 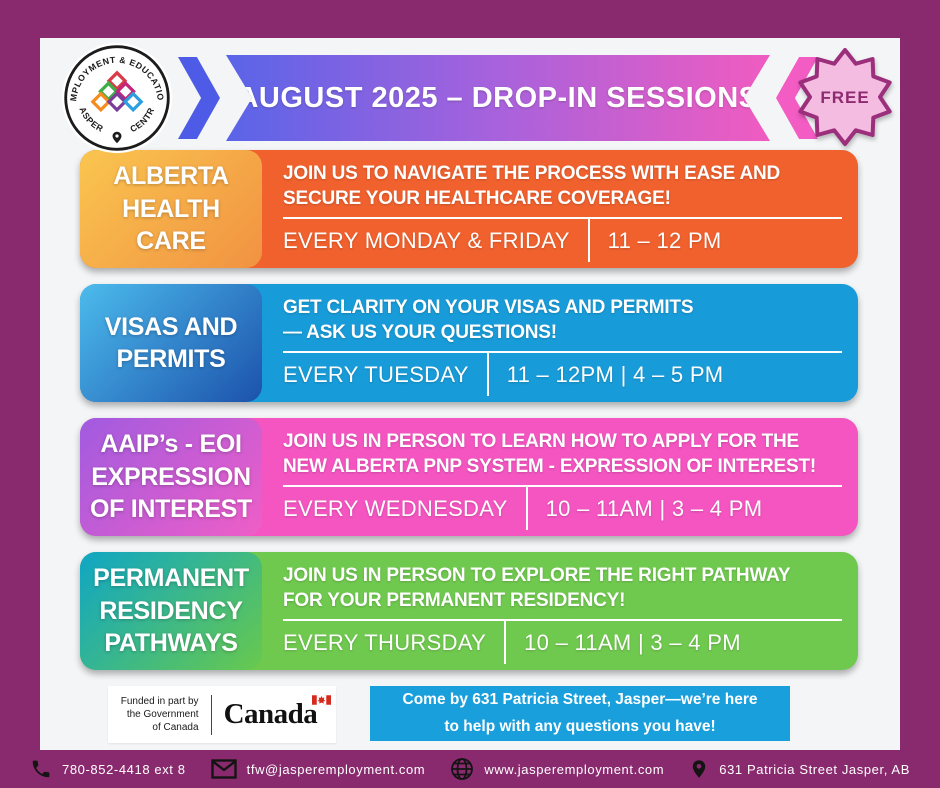 What do you see at coordinates (605, 374) in the screenshot?
I see `session-times: 11 – 12PM | 4 – 5 PM` at bounding box center [605, 374].